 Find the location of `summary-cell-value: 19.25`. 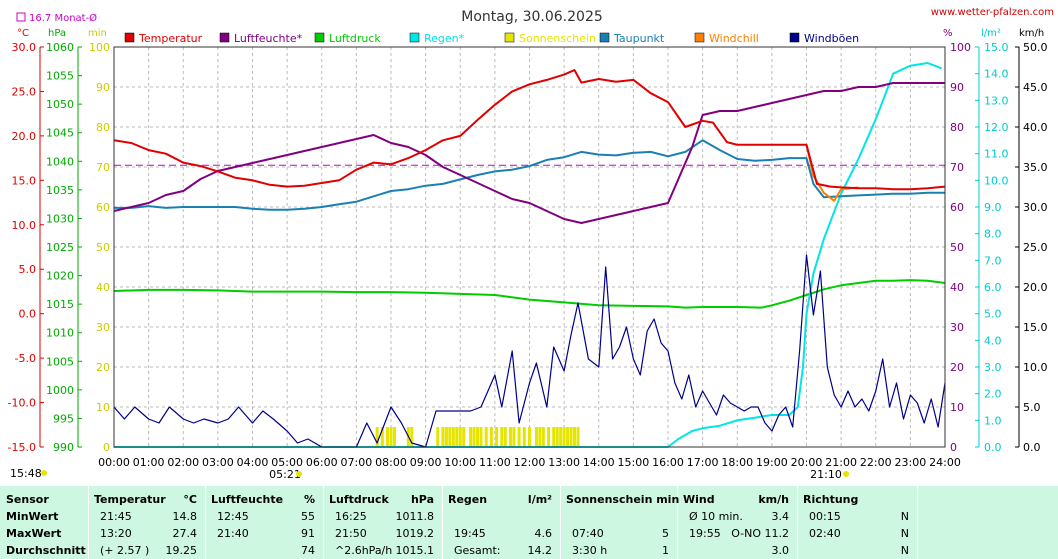

summary-cell-value: 19.25 is located at coordinates (181, 550).